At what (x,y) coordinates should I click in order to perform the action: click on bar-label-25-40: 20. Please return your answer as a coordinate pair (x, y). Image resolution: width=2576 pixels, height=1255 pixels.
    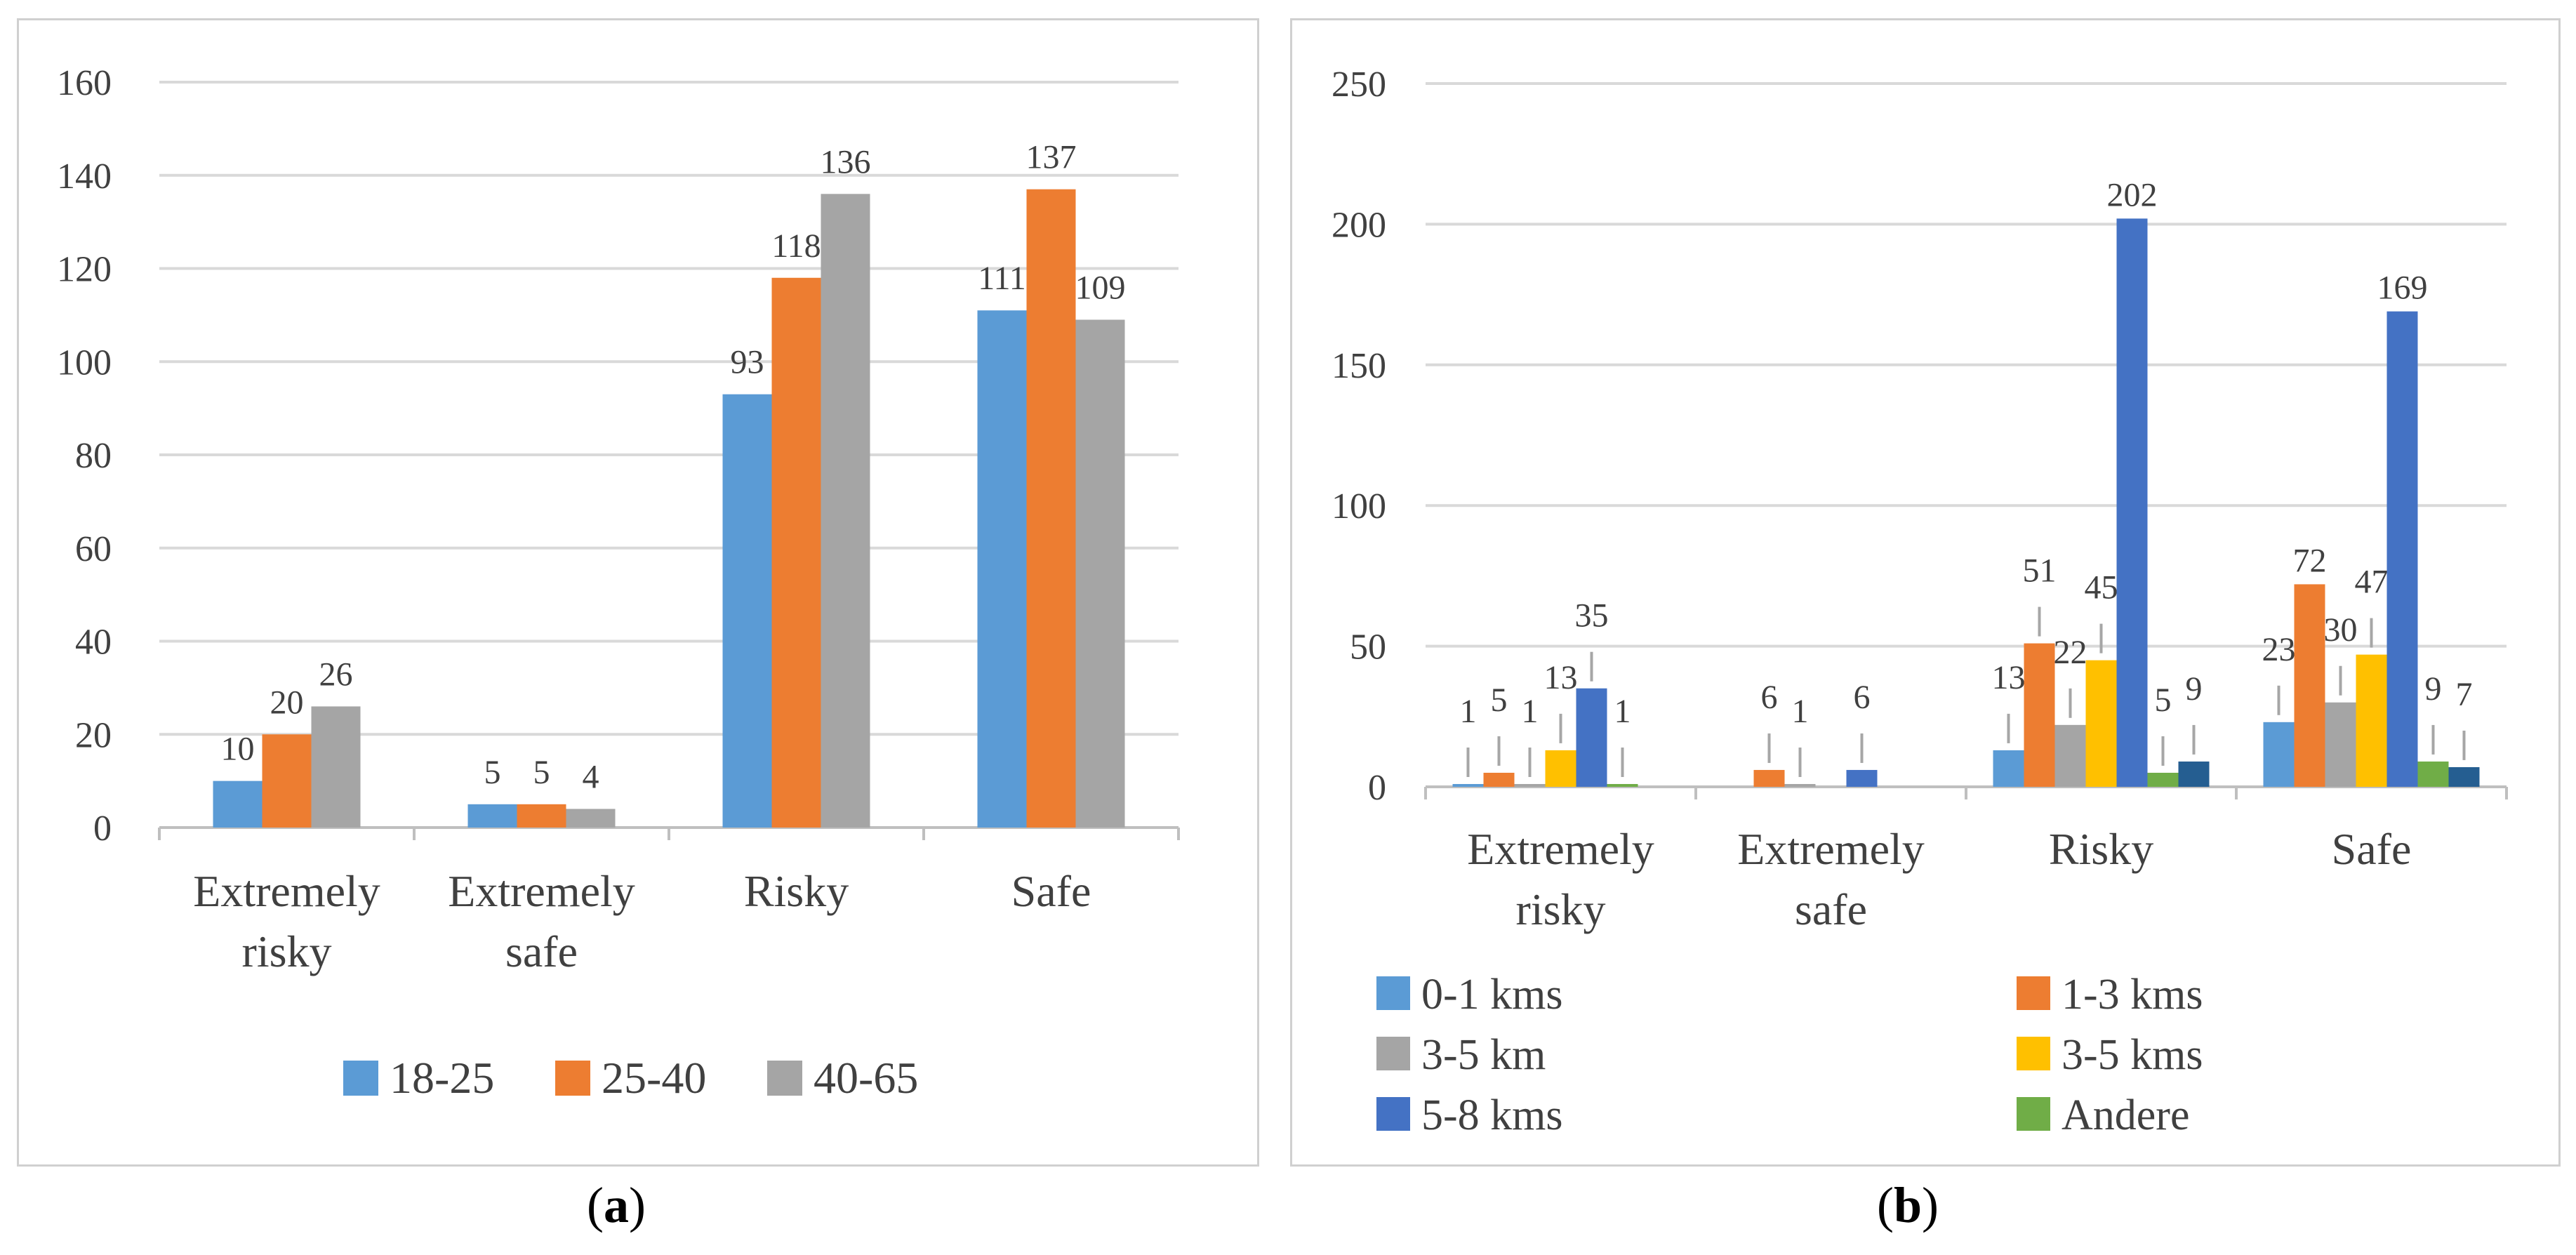
    Looking at the image, I should click on (287, 703).